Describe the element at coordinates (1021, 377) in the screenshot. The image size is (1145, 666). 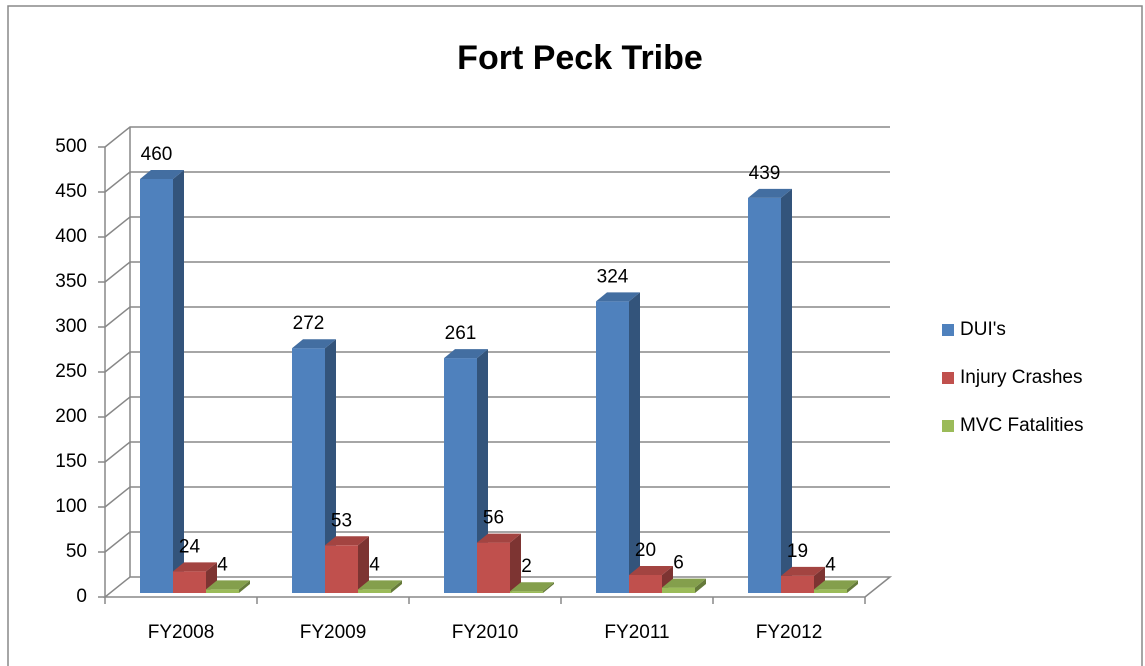
I see `legend-label: Injury Crashes` at that location.